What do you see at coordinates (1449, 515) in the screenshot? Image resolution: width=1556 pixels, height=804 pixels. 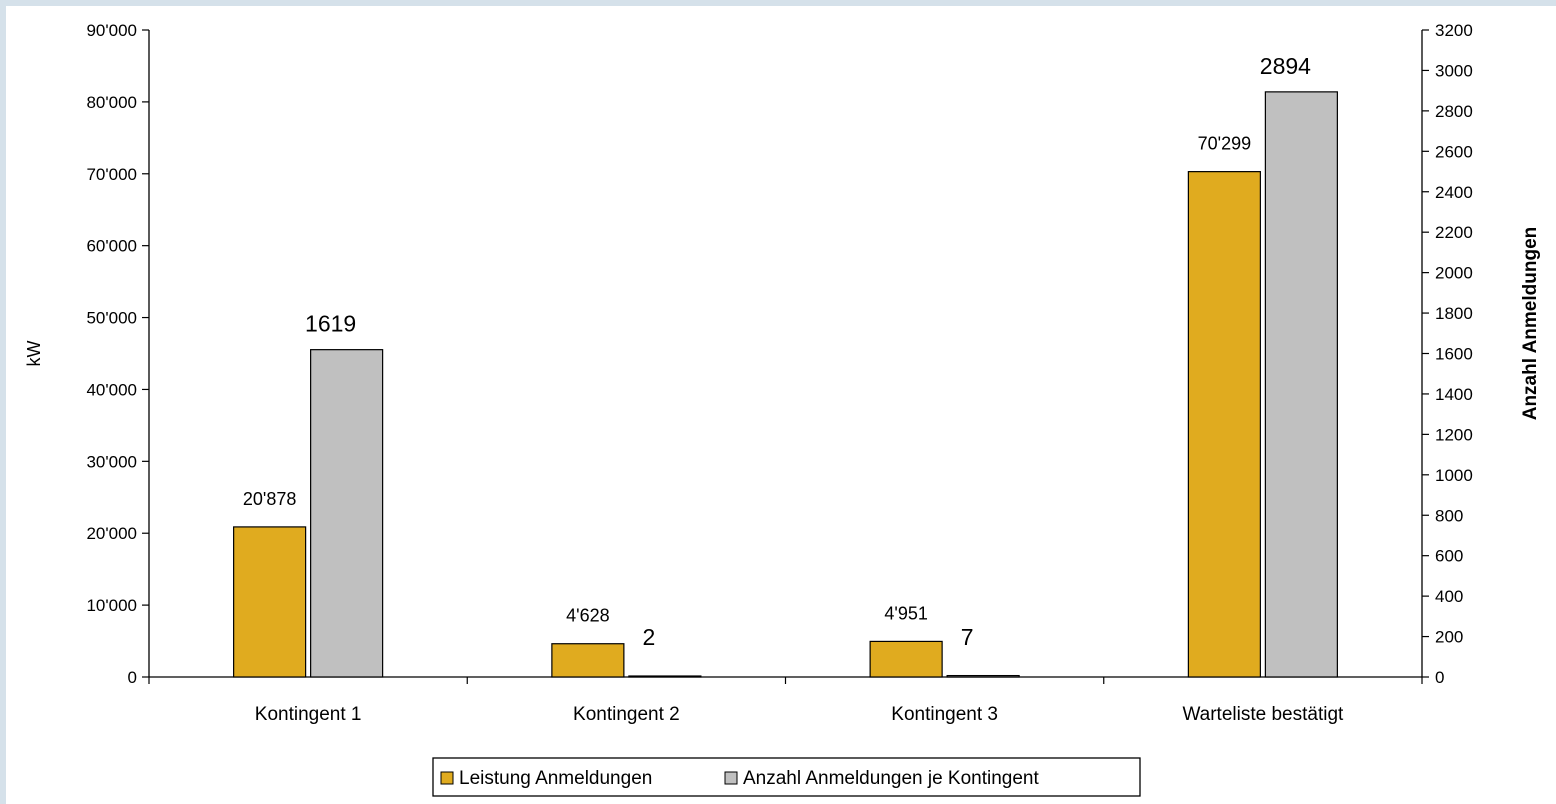 I see `y-right-tick-label: 800` at bounding box center [1449, 515].